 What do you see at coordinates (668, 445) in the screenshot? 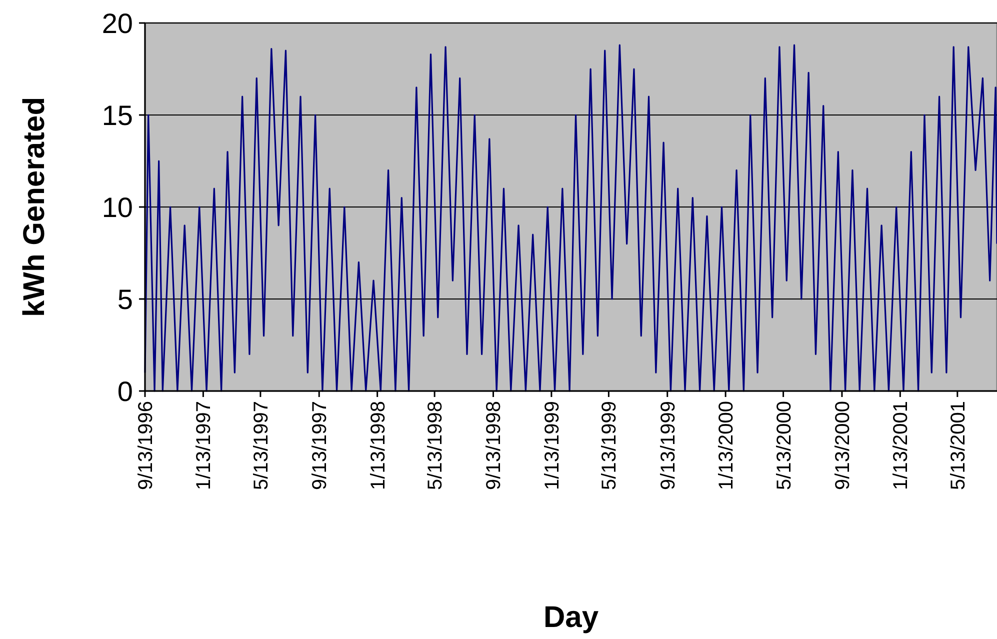
I see `x-tick-label: 9/13/1999` at bounding box center [668, 445].